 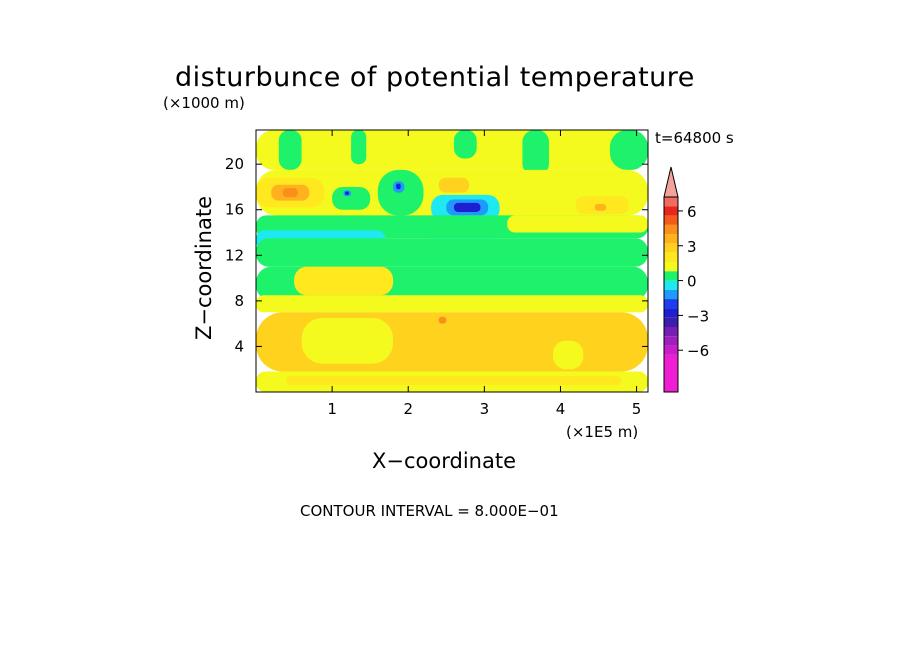 What do you see at coordinates (698, 316) in the screenshot?
I see `colorbar-tick-label: −3` at bounding box center [698, 316].